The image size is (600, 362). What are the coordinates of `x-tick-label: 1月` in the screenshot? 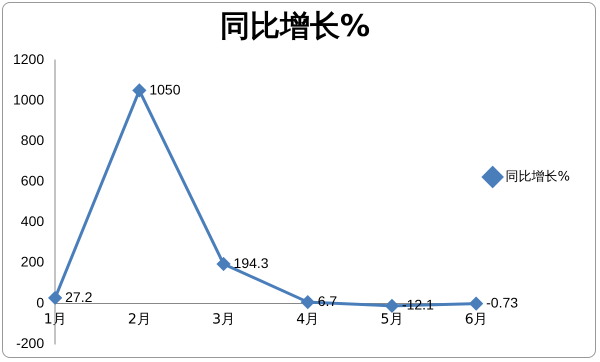 It's located at (55, 319).